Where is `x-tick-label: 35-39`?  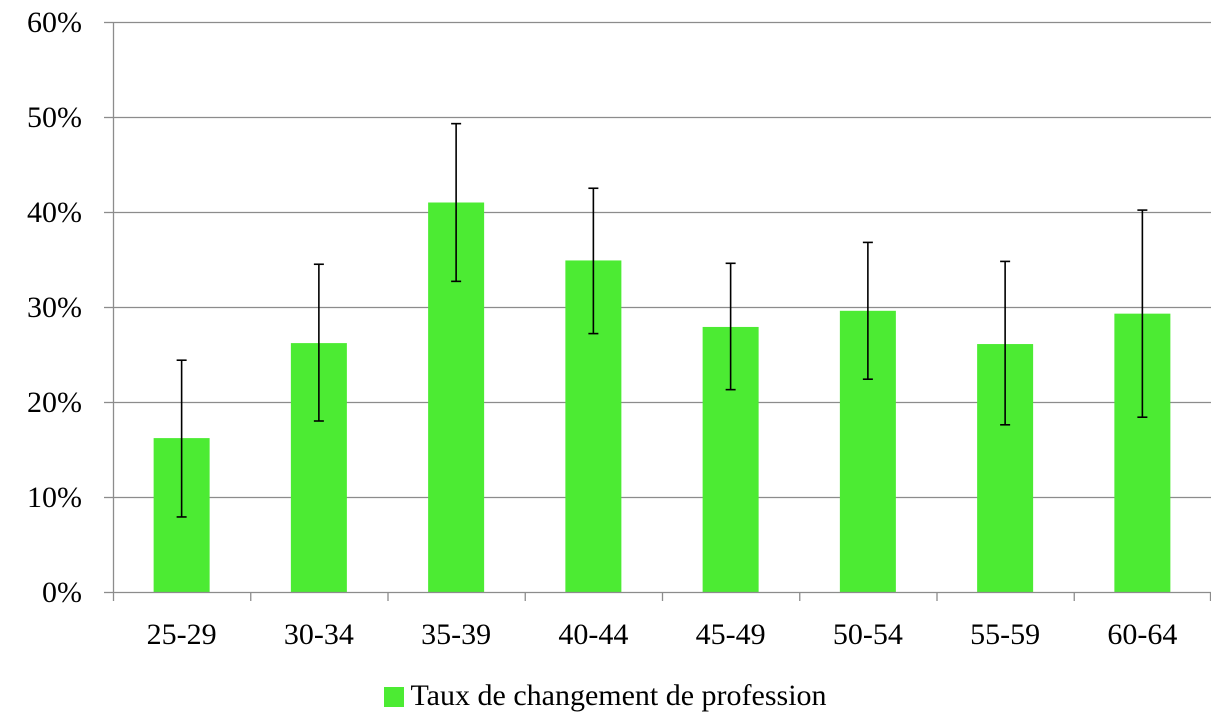 x-tick-label: 35-39 is located at coordinates (456, 634).